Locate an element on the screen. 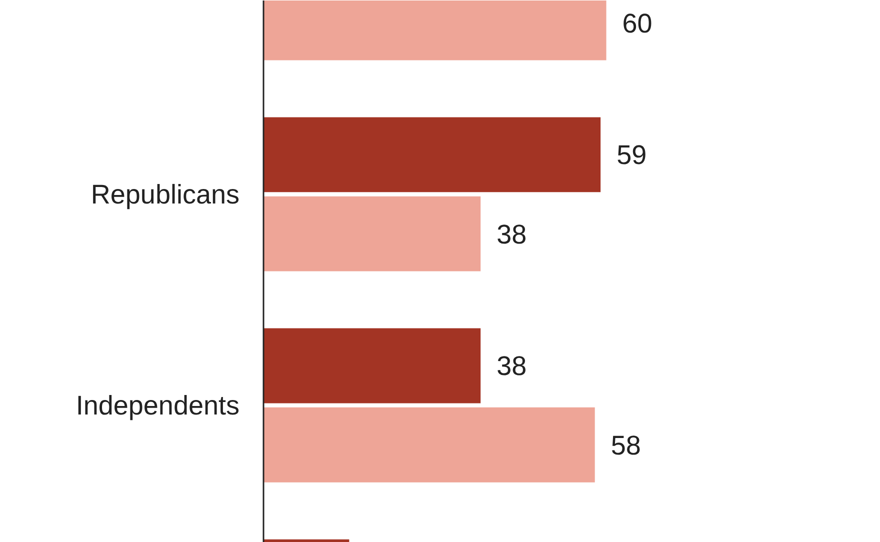  data-label: 60 is located at coordinates (637, 23).